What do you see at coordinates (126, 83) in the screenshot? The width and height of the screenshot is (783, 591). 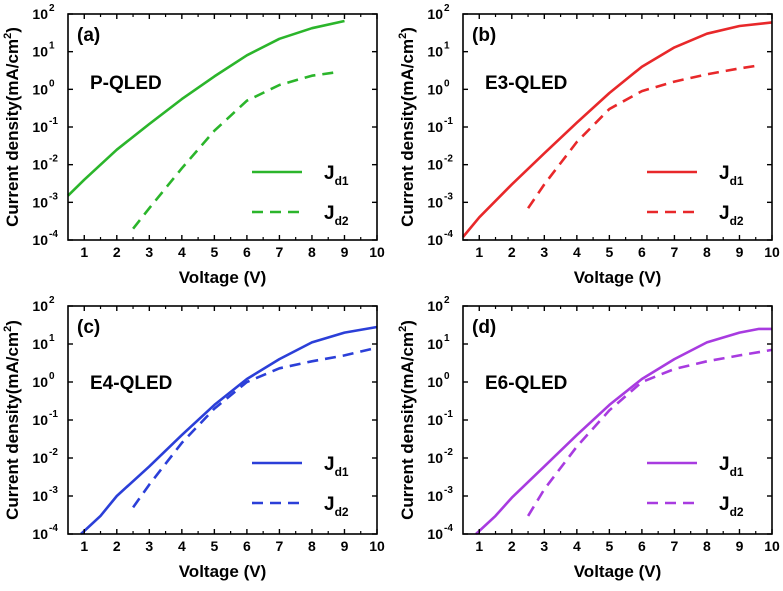 I see `device-label: P-QLED` at bounding box center [126, 83].